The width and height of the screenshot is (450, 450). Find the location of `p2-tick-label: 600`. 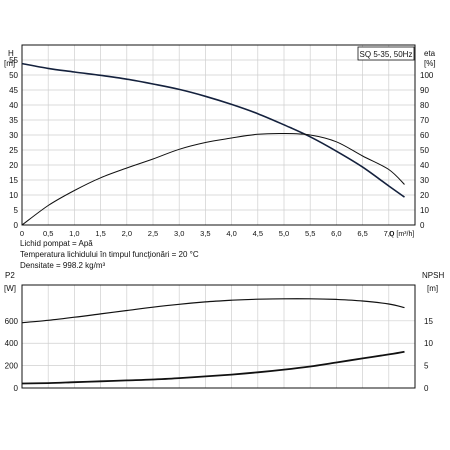

p2-tick-label: 600 is located at coordinates (12, 321).